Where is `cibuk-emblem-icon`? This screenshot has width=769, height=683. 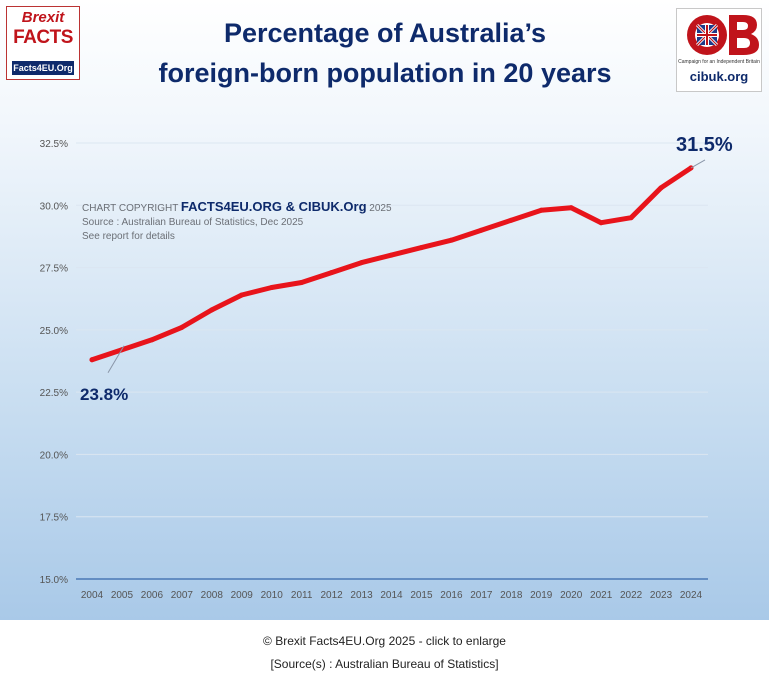 cibuk-emblem-icon is located at coordinates (723, 35).